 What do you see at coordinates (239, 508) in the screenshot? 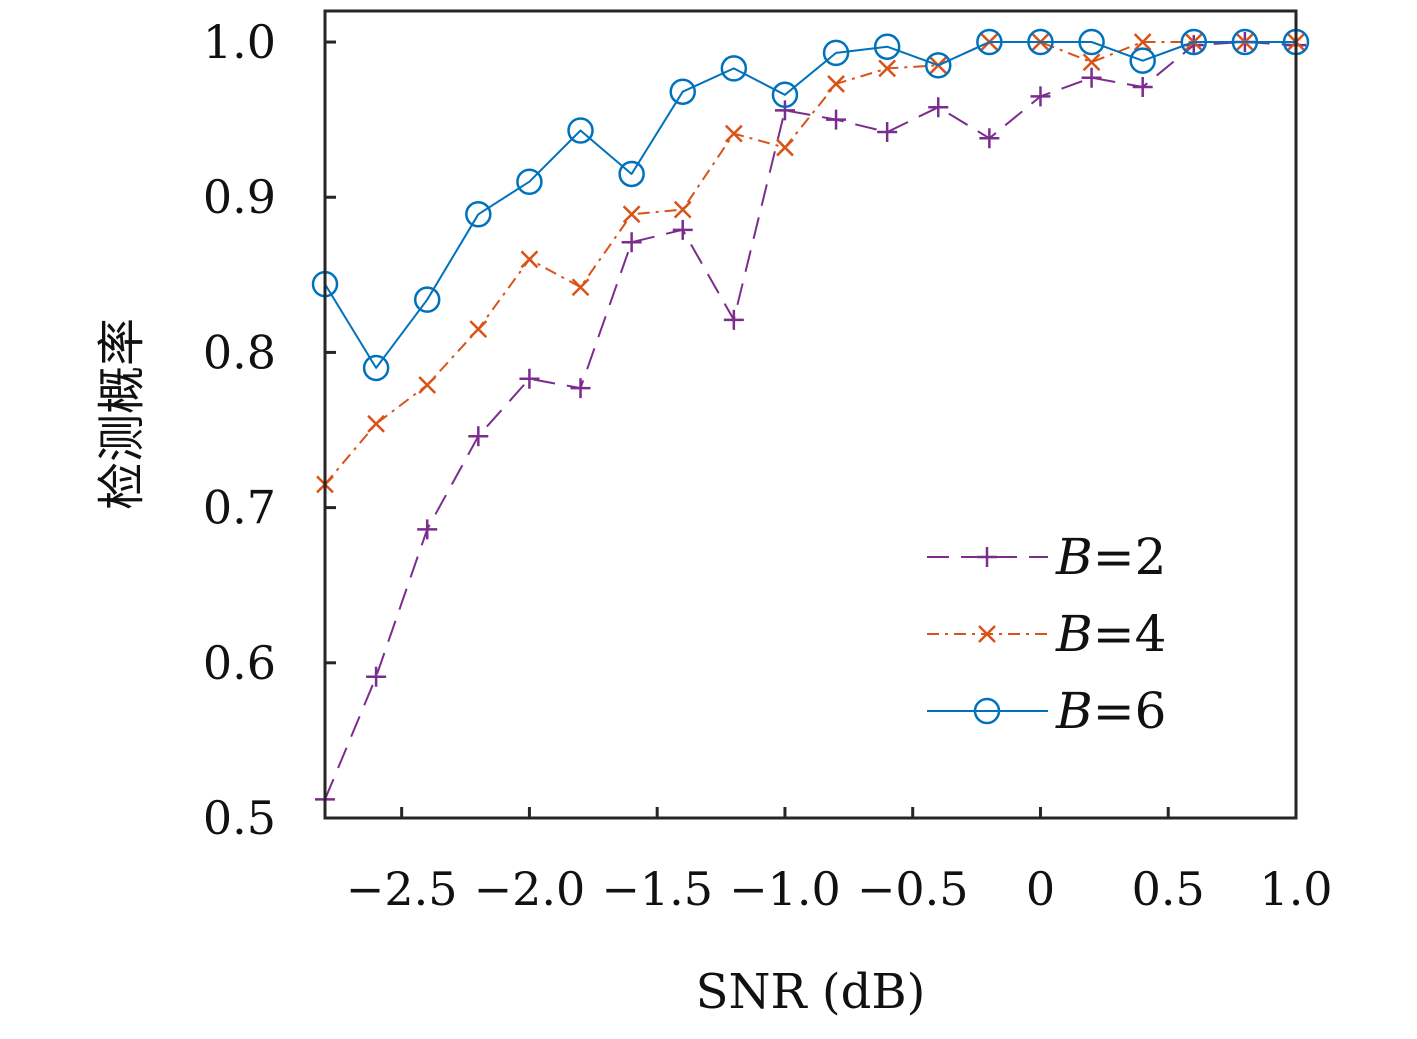
I see `y-tick-label: 0.7` at bounding box center [239, 508].